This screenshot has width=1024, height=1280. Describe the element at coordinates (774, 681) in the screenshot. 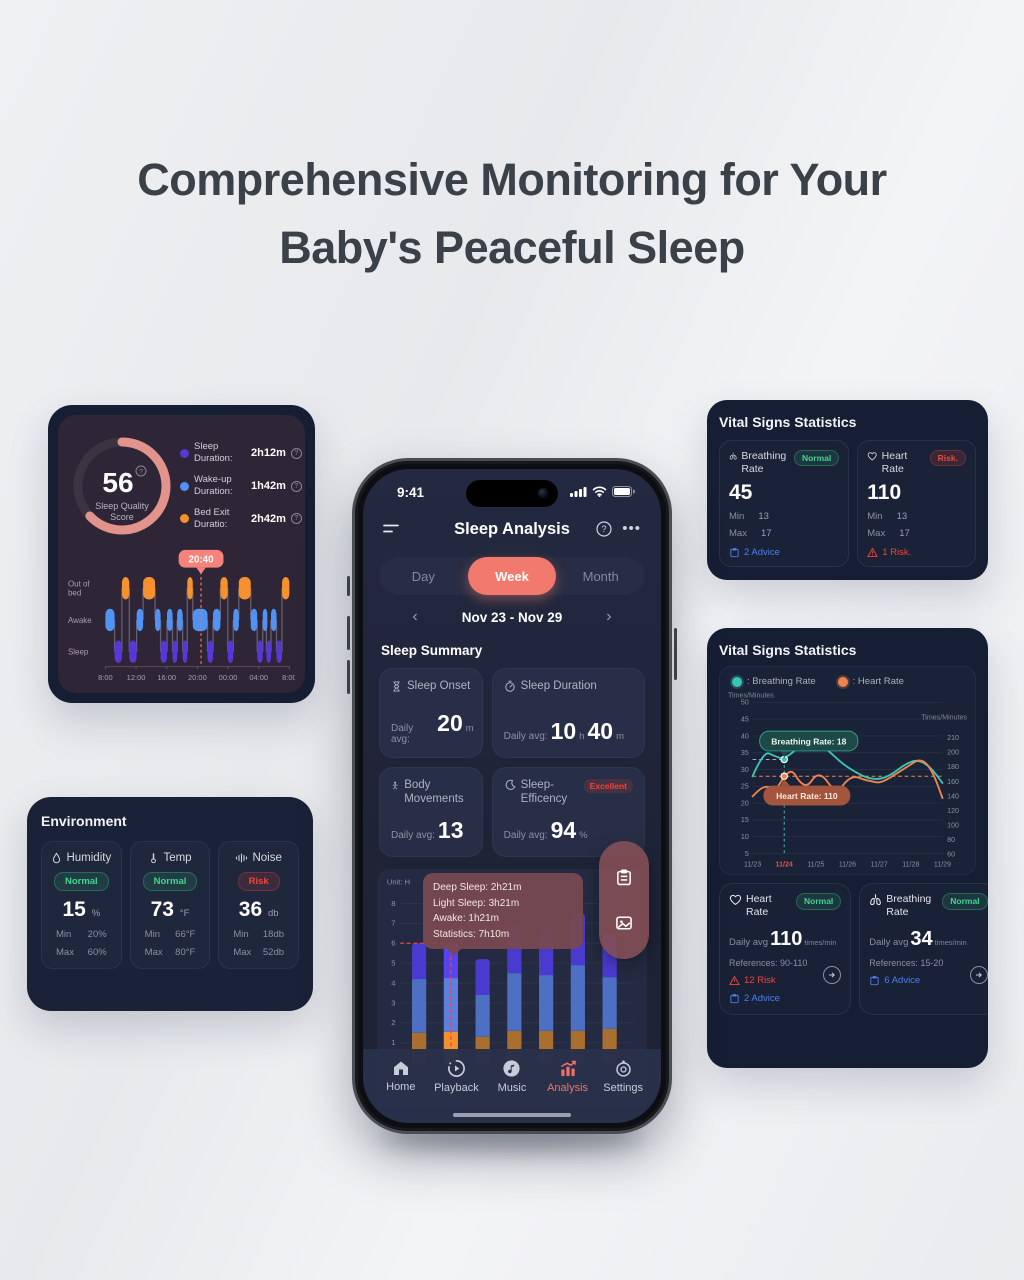

I see `legend-breathing: : Breathing Rate` at that location.